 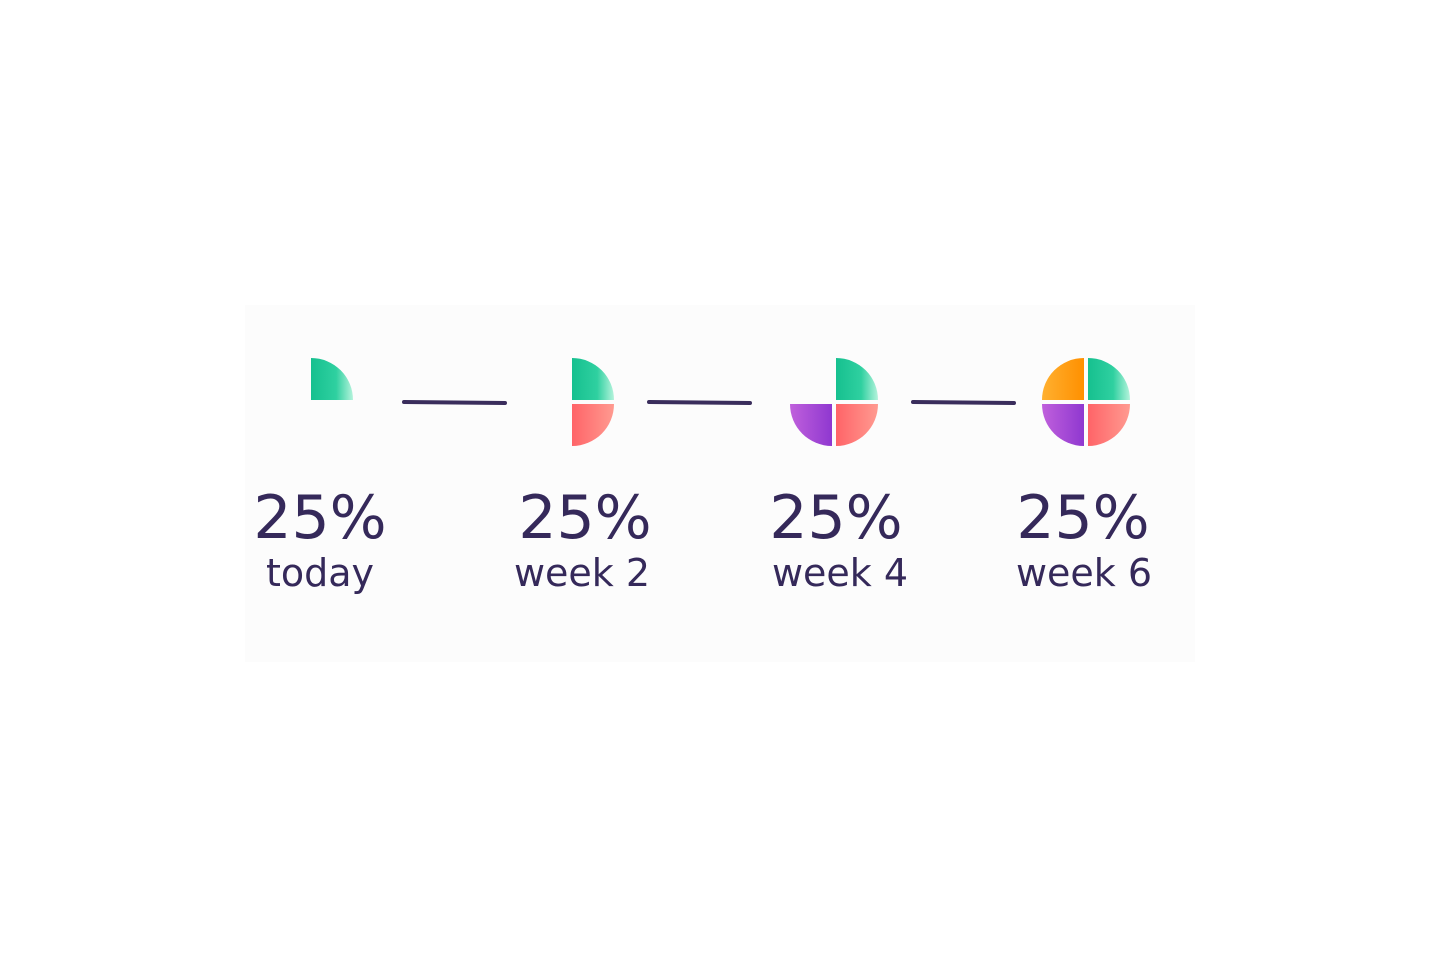 What do you see at coordinates (1084, 573) in the screenshot?
I see `step-label: week 6` at bounding box center [1084, 573].